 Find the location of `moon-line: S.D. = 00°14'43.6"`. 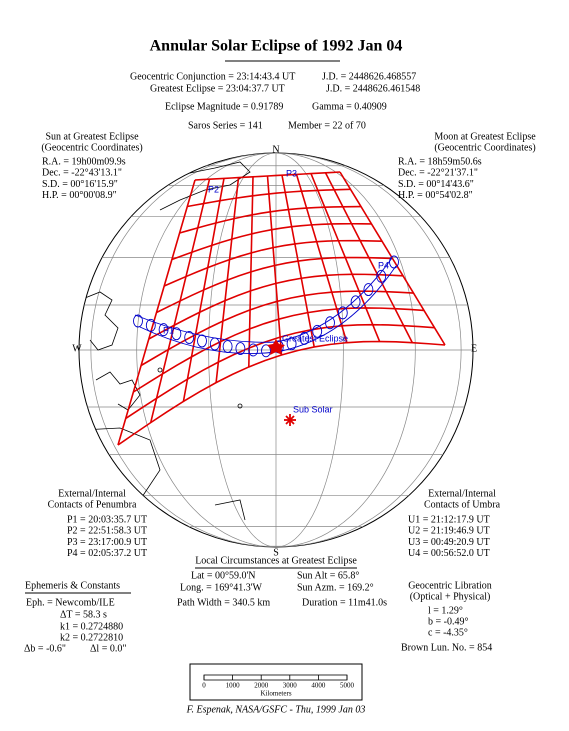

moon-line: S.D. = 00°14'43.6" is located at coordinates (436, 184).